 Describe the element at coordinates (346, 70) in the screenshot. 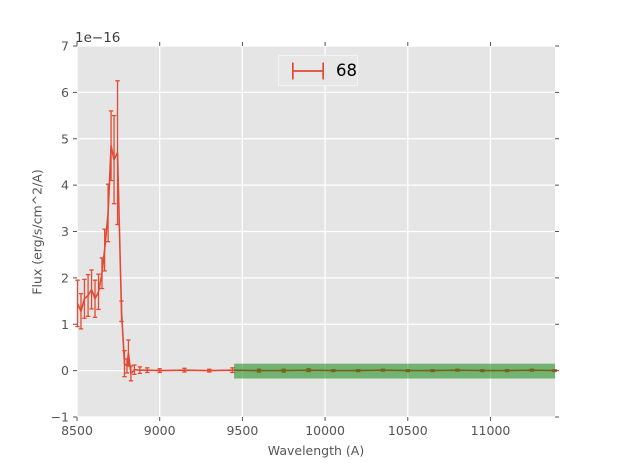

I see `legend-label: 68` at that location.